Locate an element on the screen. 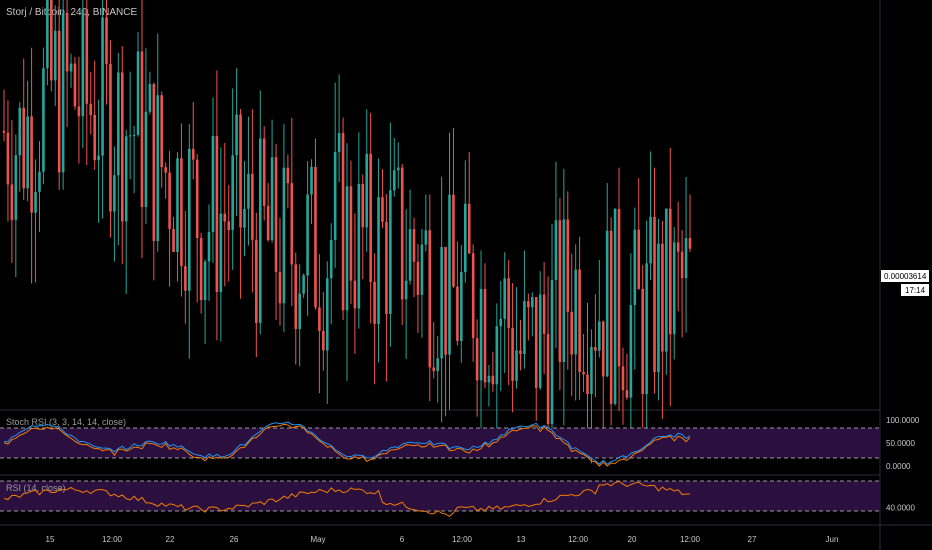 The width and height of the screenshot is (932, 550). time-tick-label: 22 is located at coordinates (170, 539).